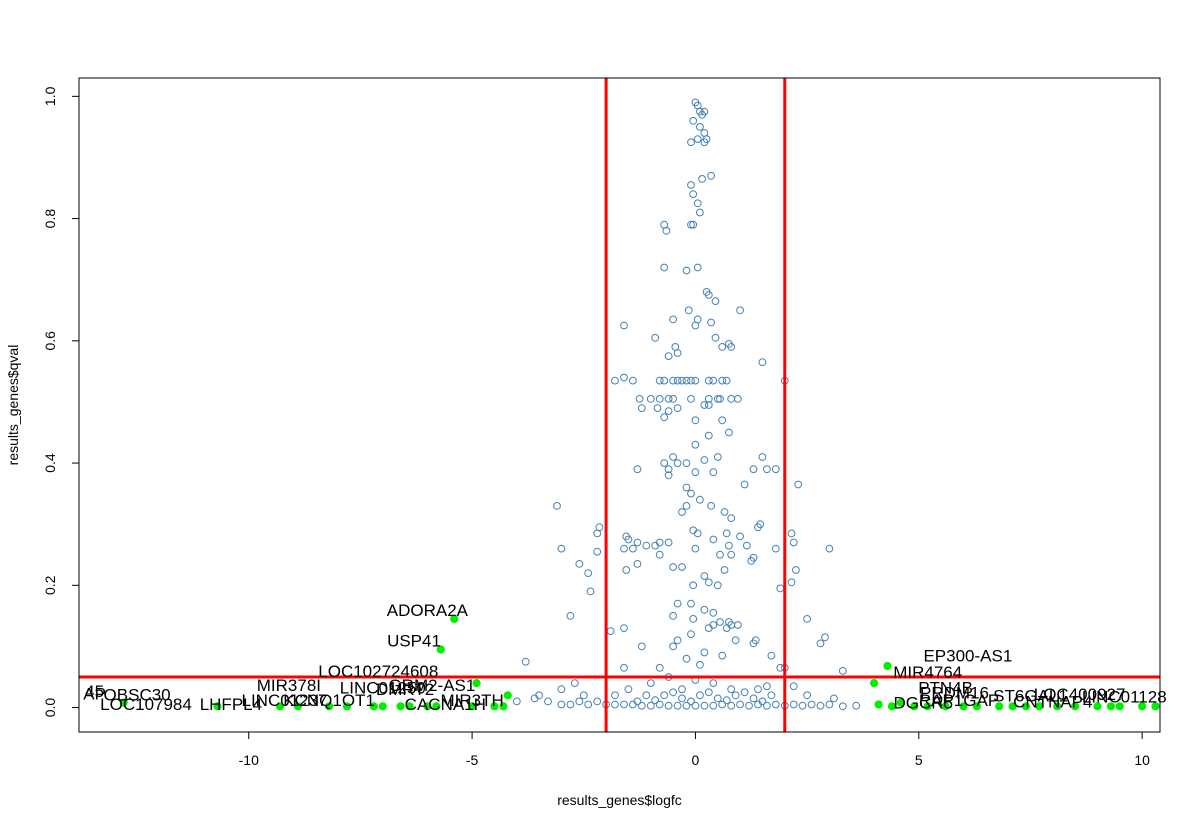  What do you see at coordinates (919, 760) in the screenshot?
I see `x-tick-label: 5` at bounding box center [919, 760].